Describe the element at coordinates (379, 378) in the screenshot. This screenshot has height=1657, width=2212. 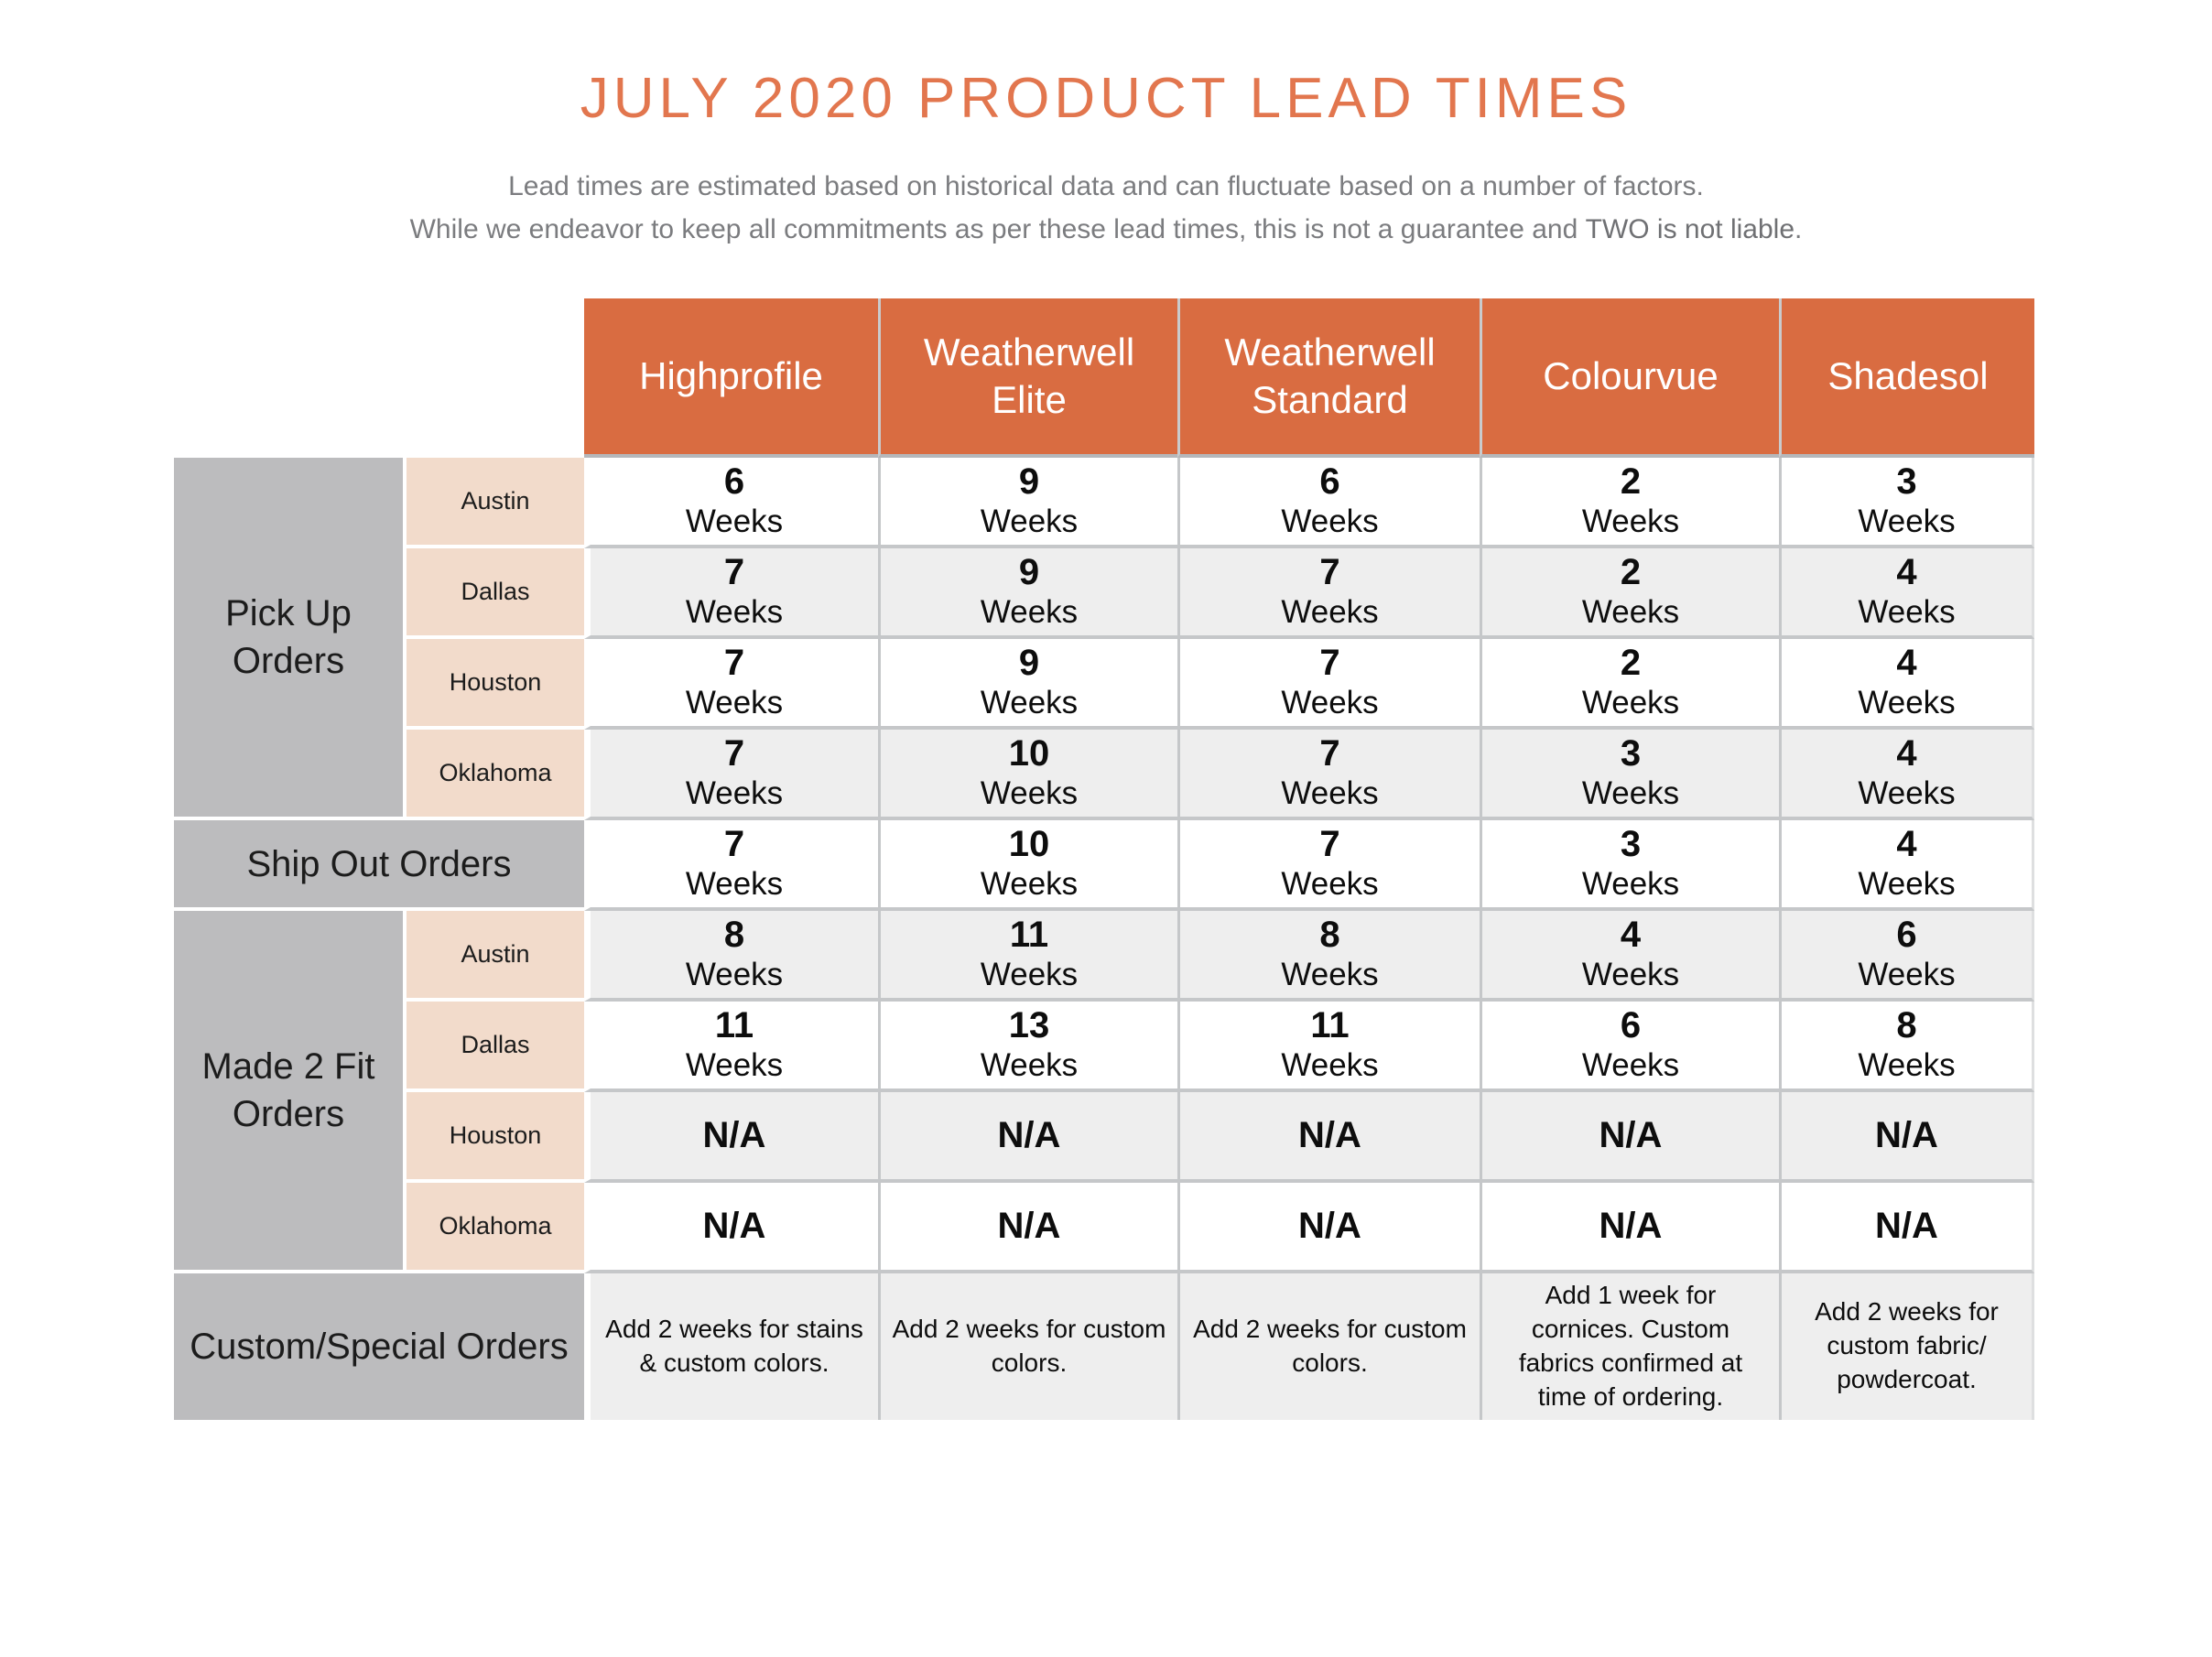
I see `corner-spacer` at that location.